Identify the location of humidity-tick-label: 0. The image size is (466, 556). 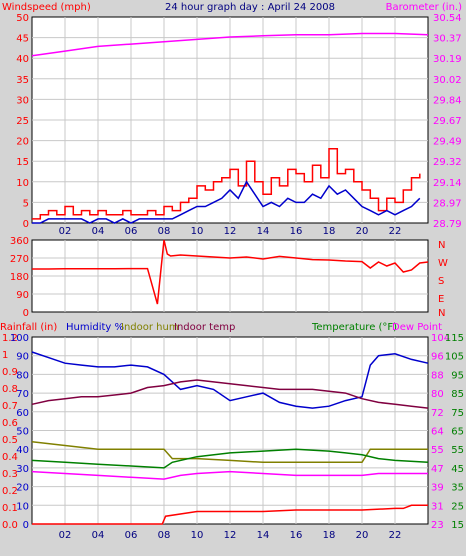
(26, 525).